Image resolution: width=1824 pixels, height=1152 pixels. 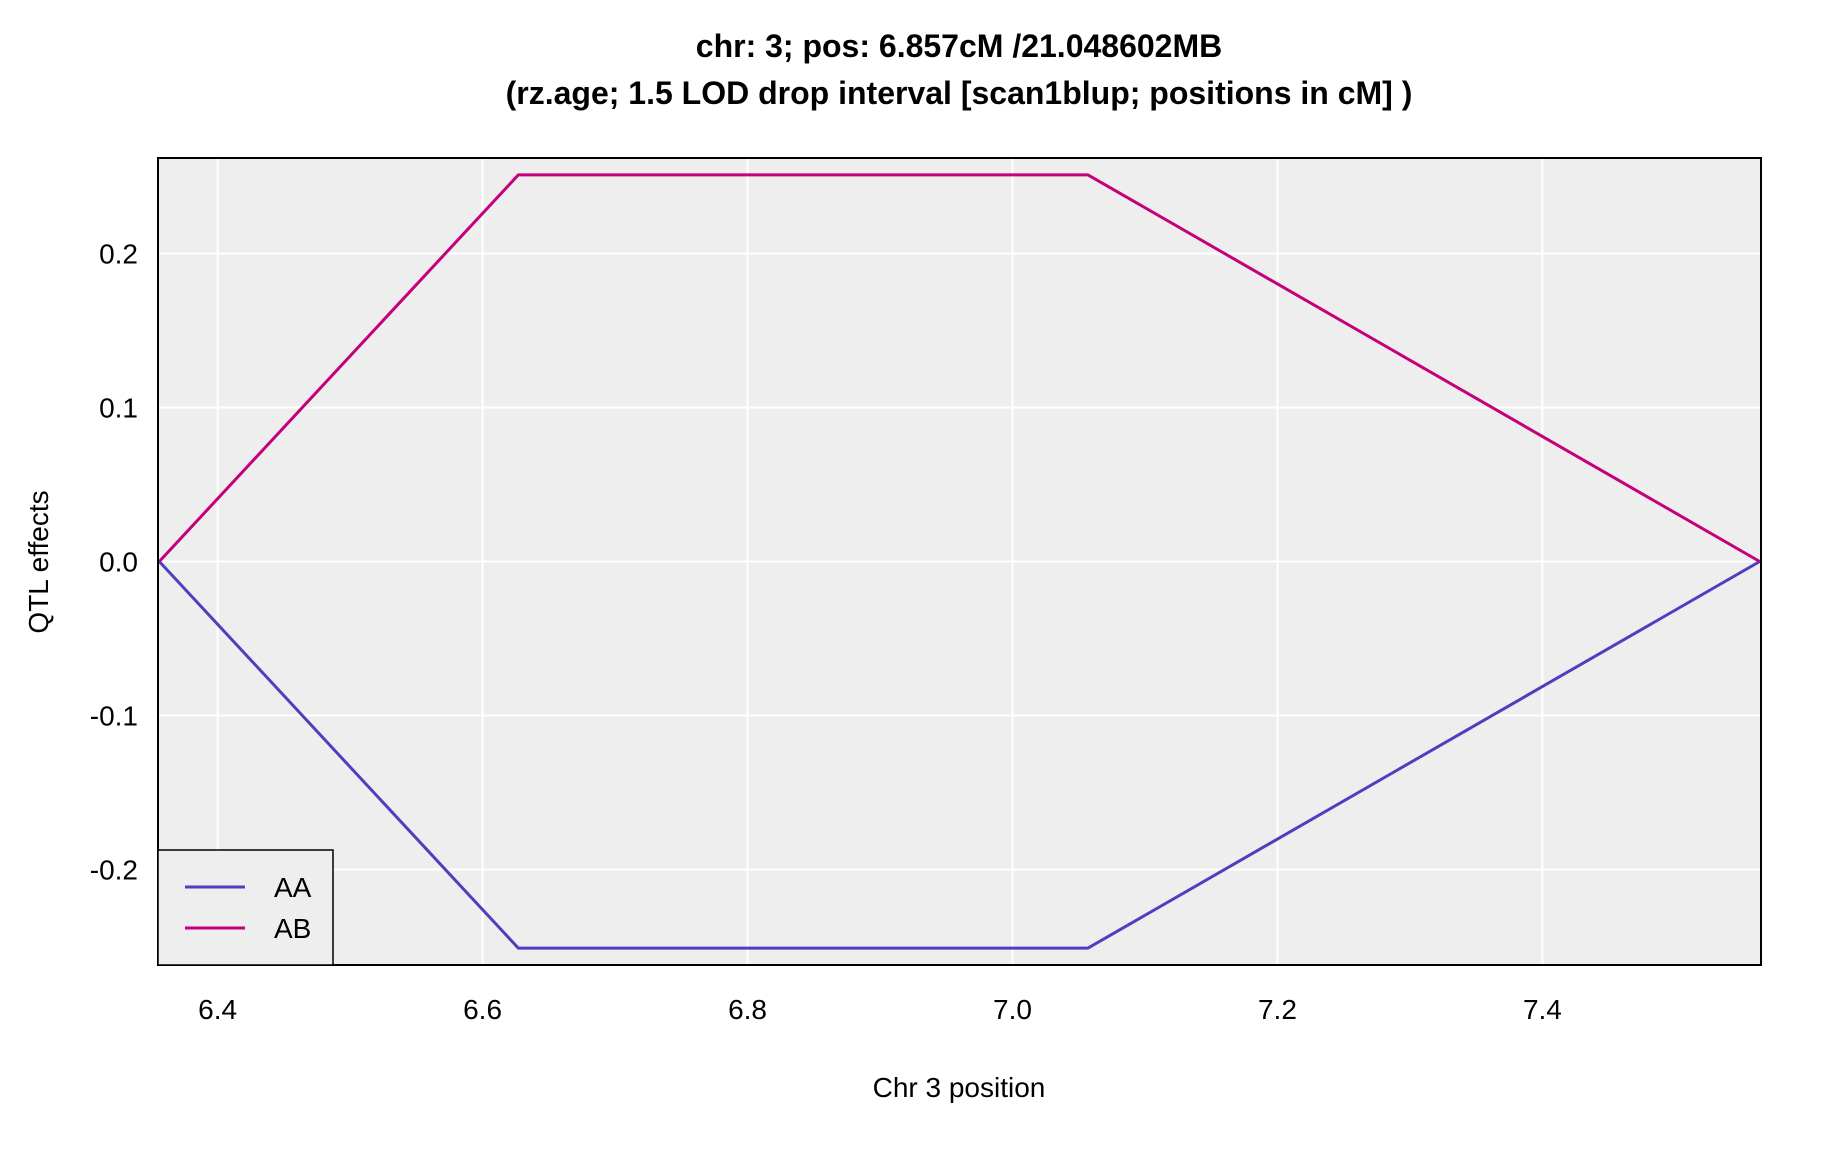 What do you see at coordinates (114, 716) in the screenshot?
I see `y-tick-label: -0.1` at bounding box center [114, 716].